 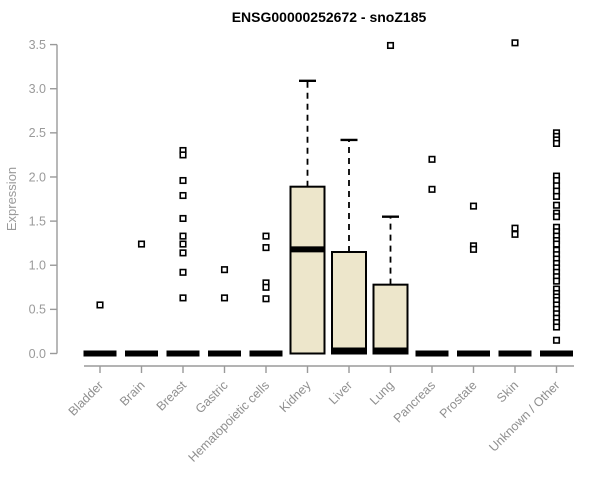 I want to click on y-tick-label: 0.5, so click(x=37, y=310).